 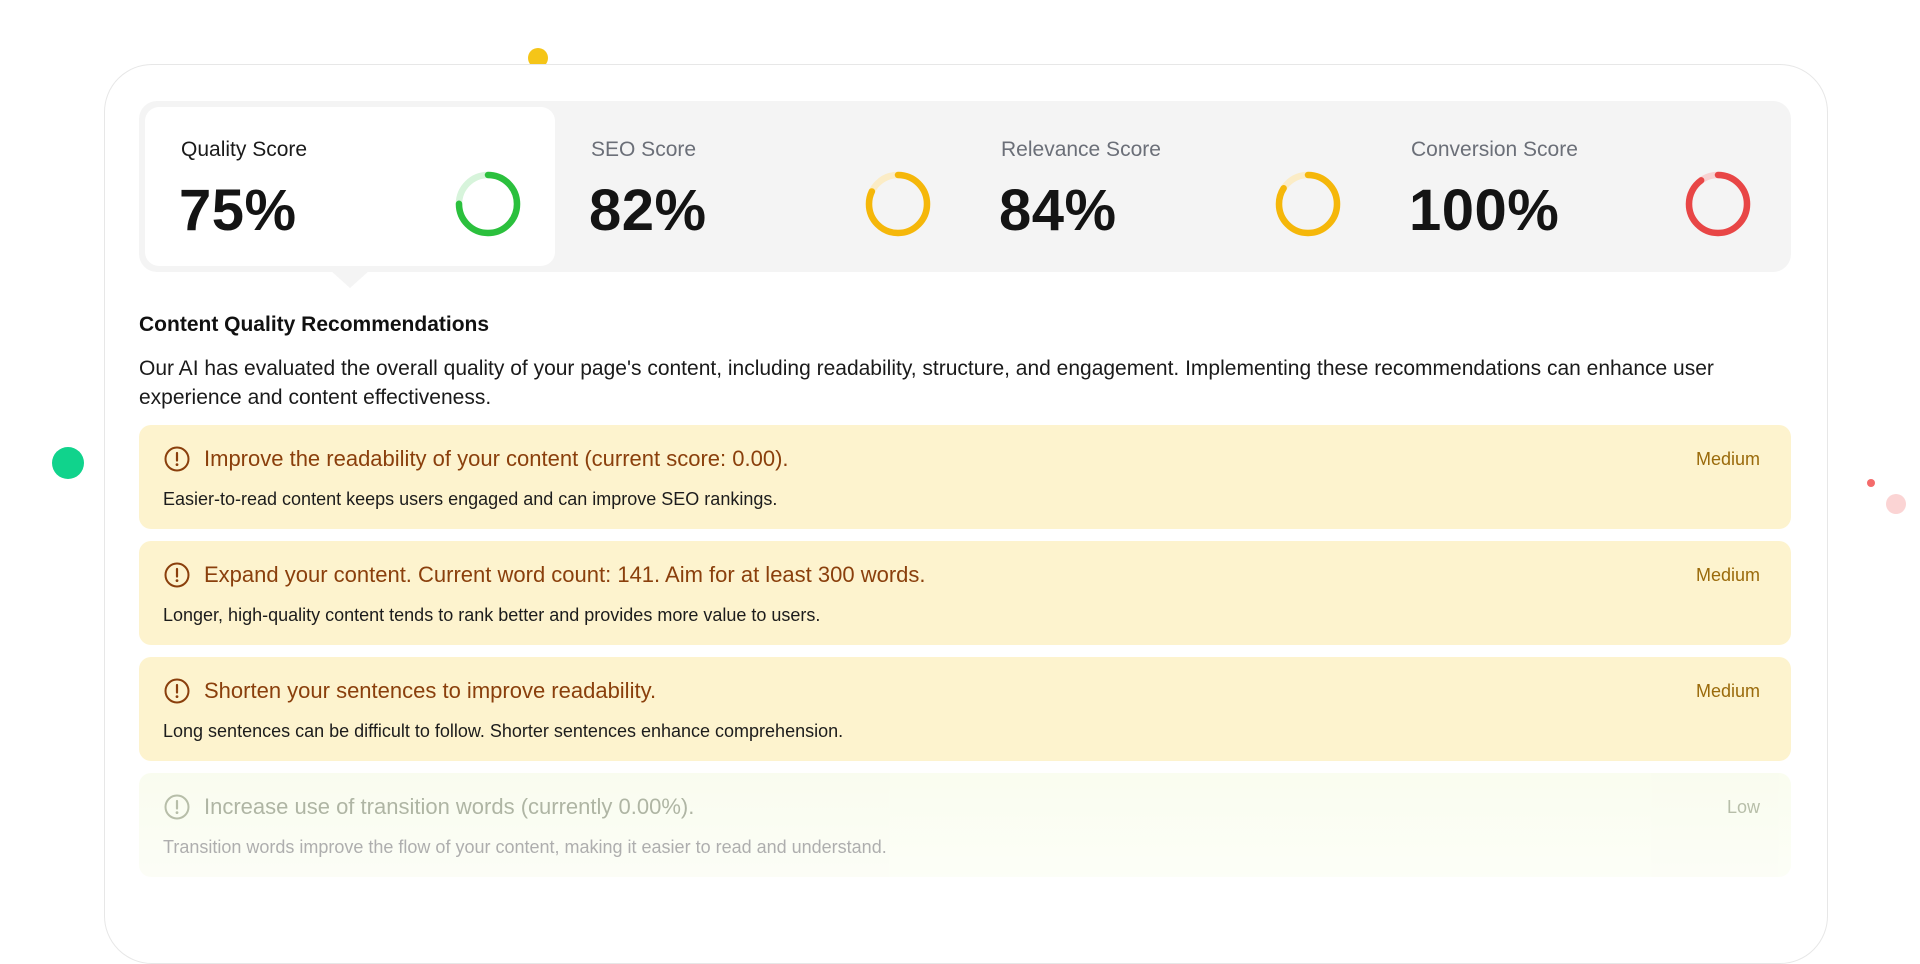 I want to click on score-label: SEO Score, so click(x=644, y=149).